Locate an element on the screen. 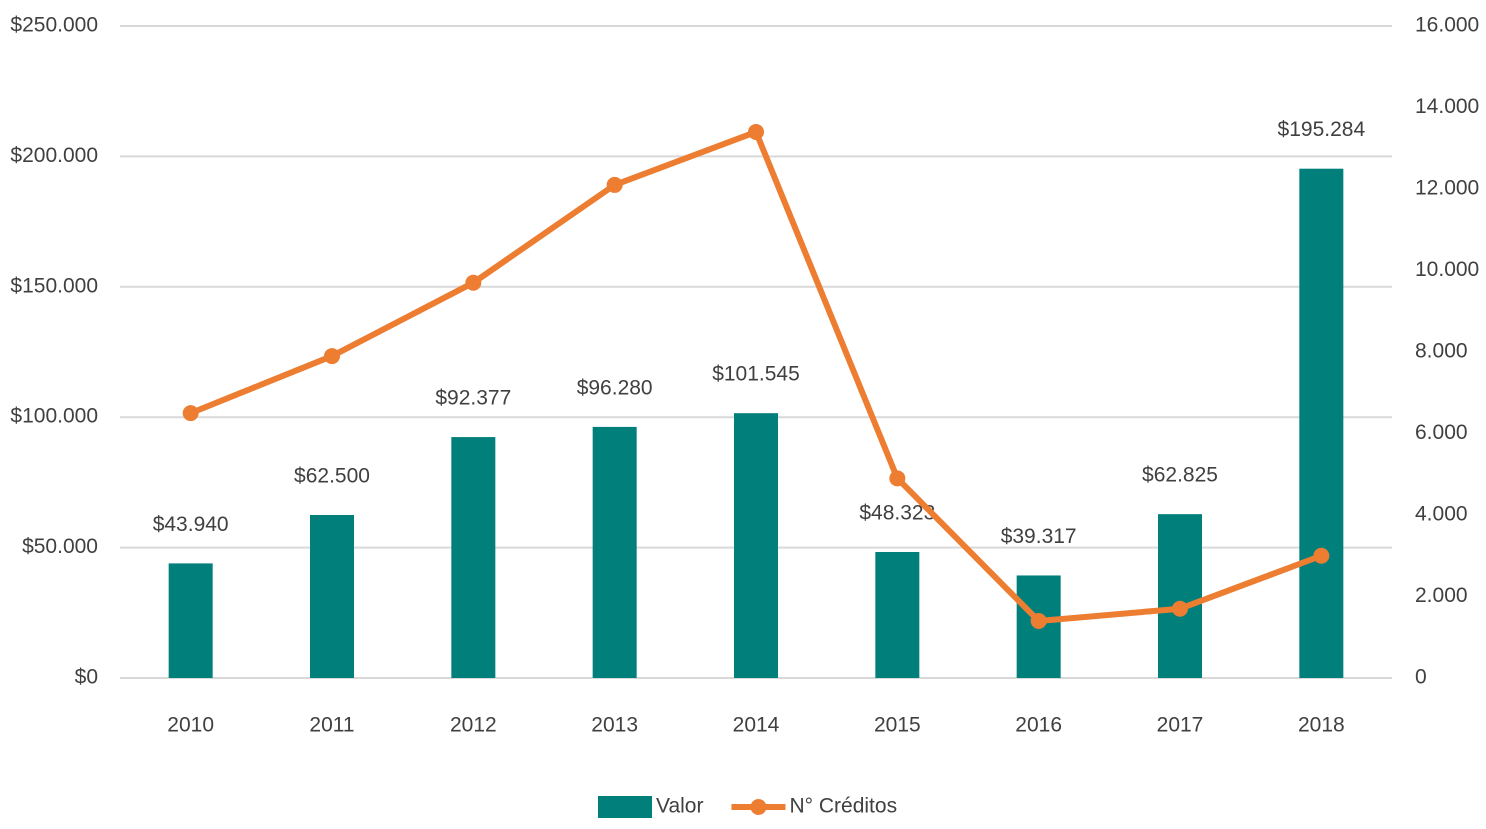 The width and height of the screenshot is (1486, 829). x-tick-label: 2010 is located at coordinates (190, 725).